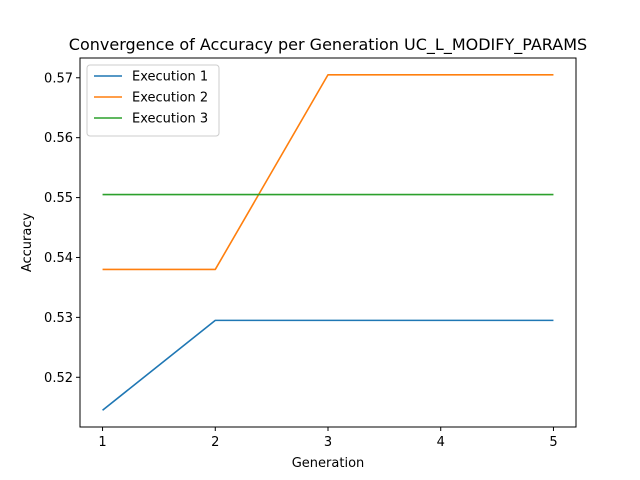  I want to click on legend: Execution 1 Execution 2 Execution 3, so click(153, 100).